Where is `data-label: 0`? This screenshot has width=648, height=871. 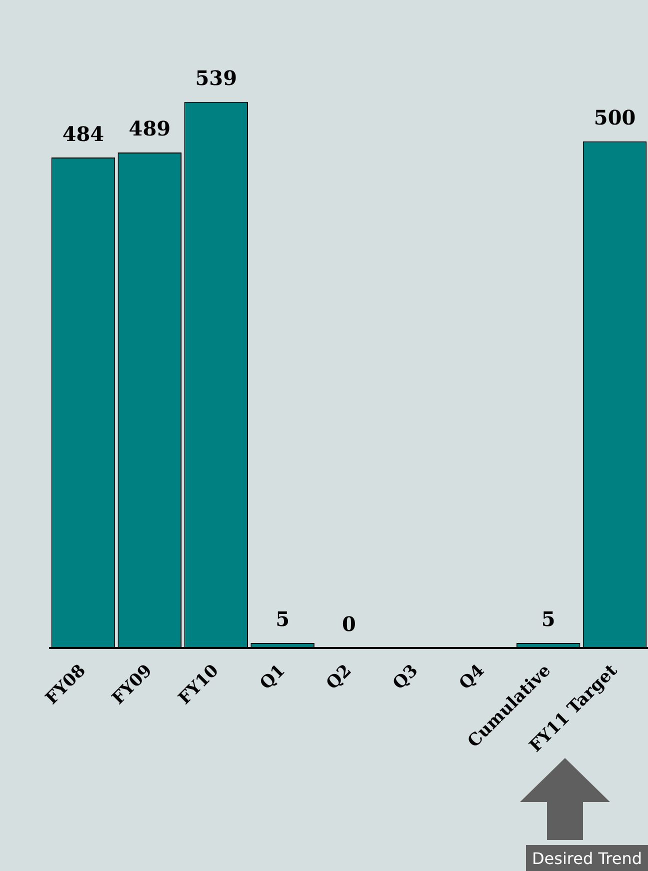 data-label: 0 is located at coordinates (349, 624).